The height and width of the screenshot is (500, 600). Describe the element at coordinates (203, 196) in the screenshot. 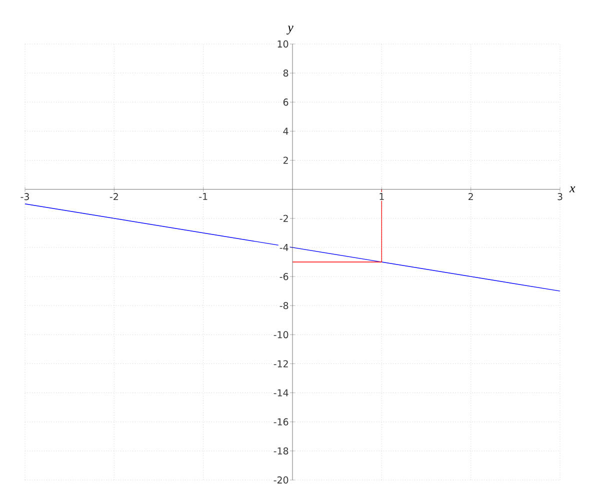

I see `x-tick-label: -1` at that location.